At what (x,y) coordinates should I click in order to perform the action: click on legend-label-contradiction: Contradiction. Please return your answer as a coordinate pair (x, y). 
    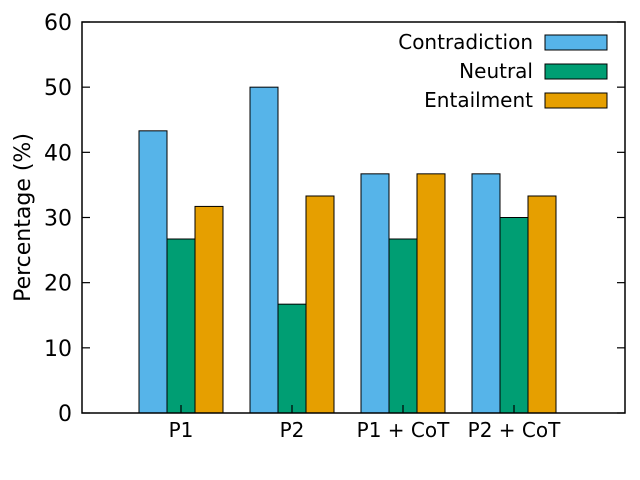
    Looking at the image, I should click on (465, 42).